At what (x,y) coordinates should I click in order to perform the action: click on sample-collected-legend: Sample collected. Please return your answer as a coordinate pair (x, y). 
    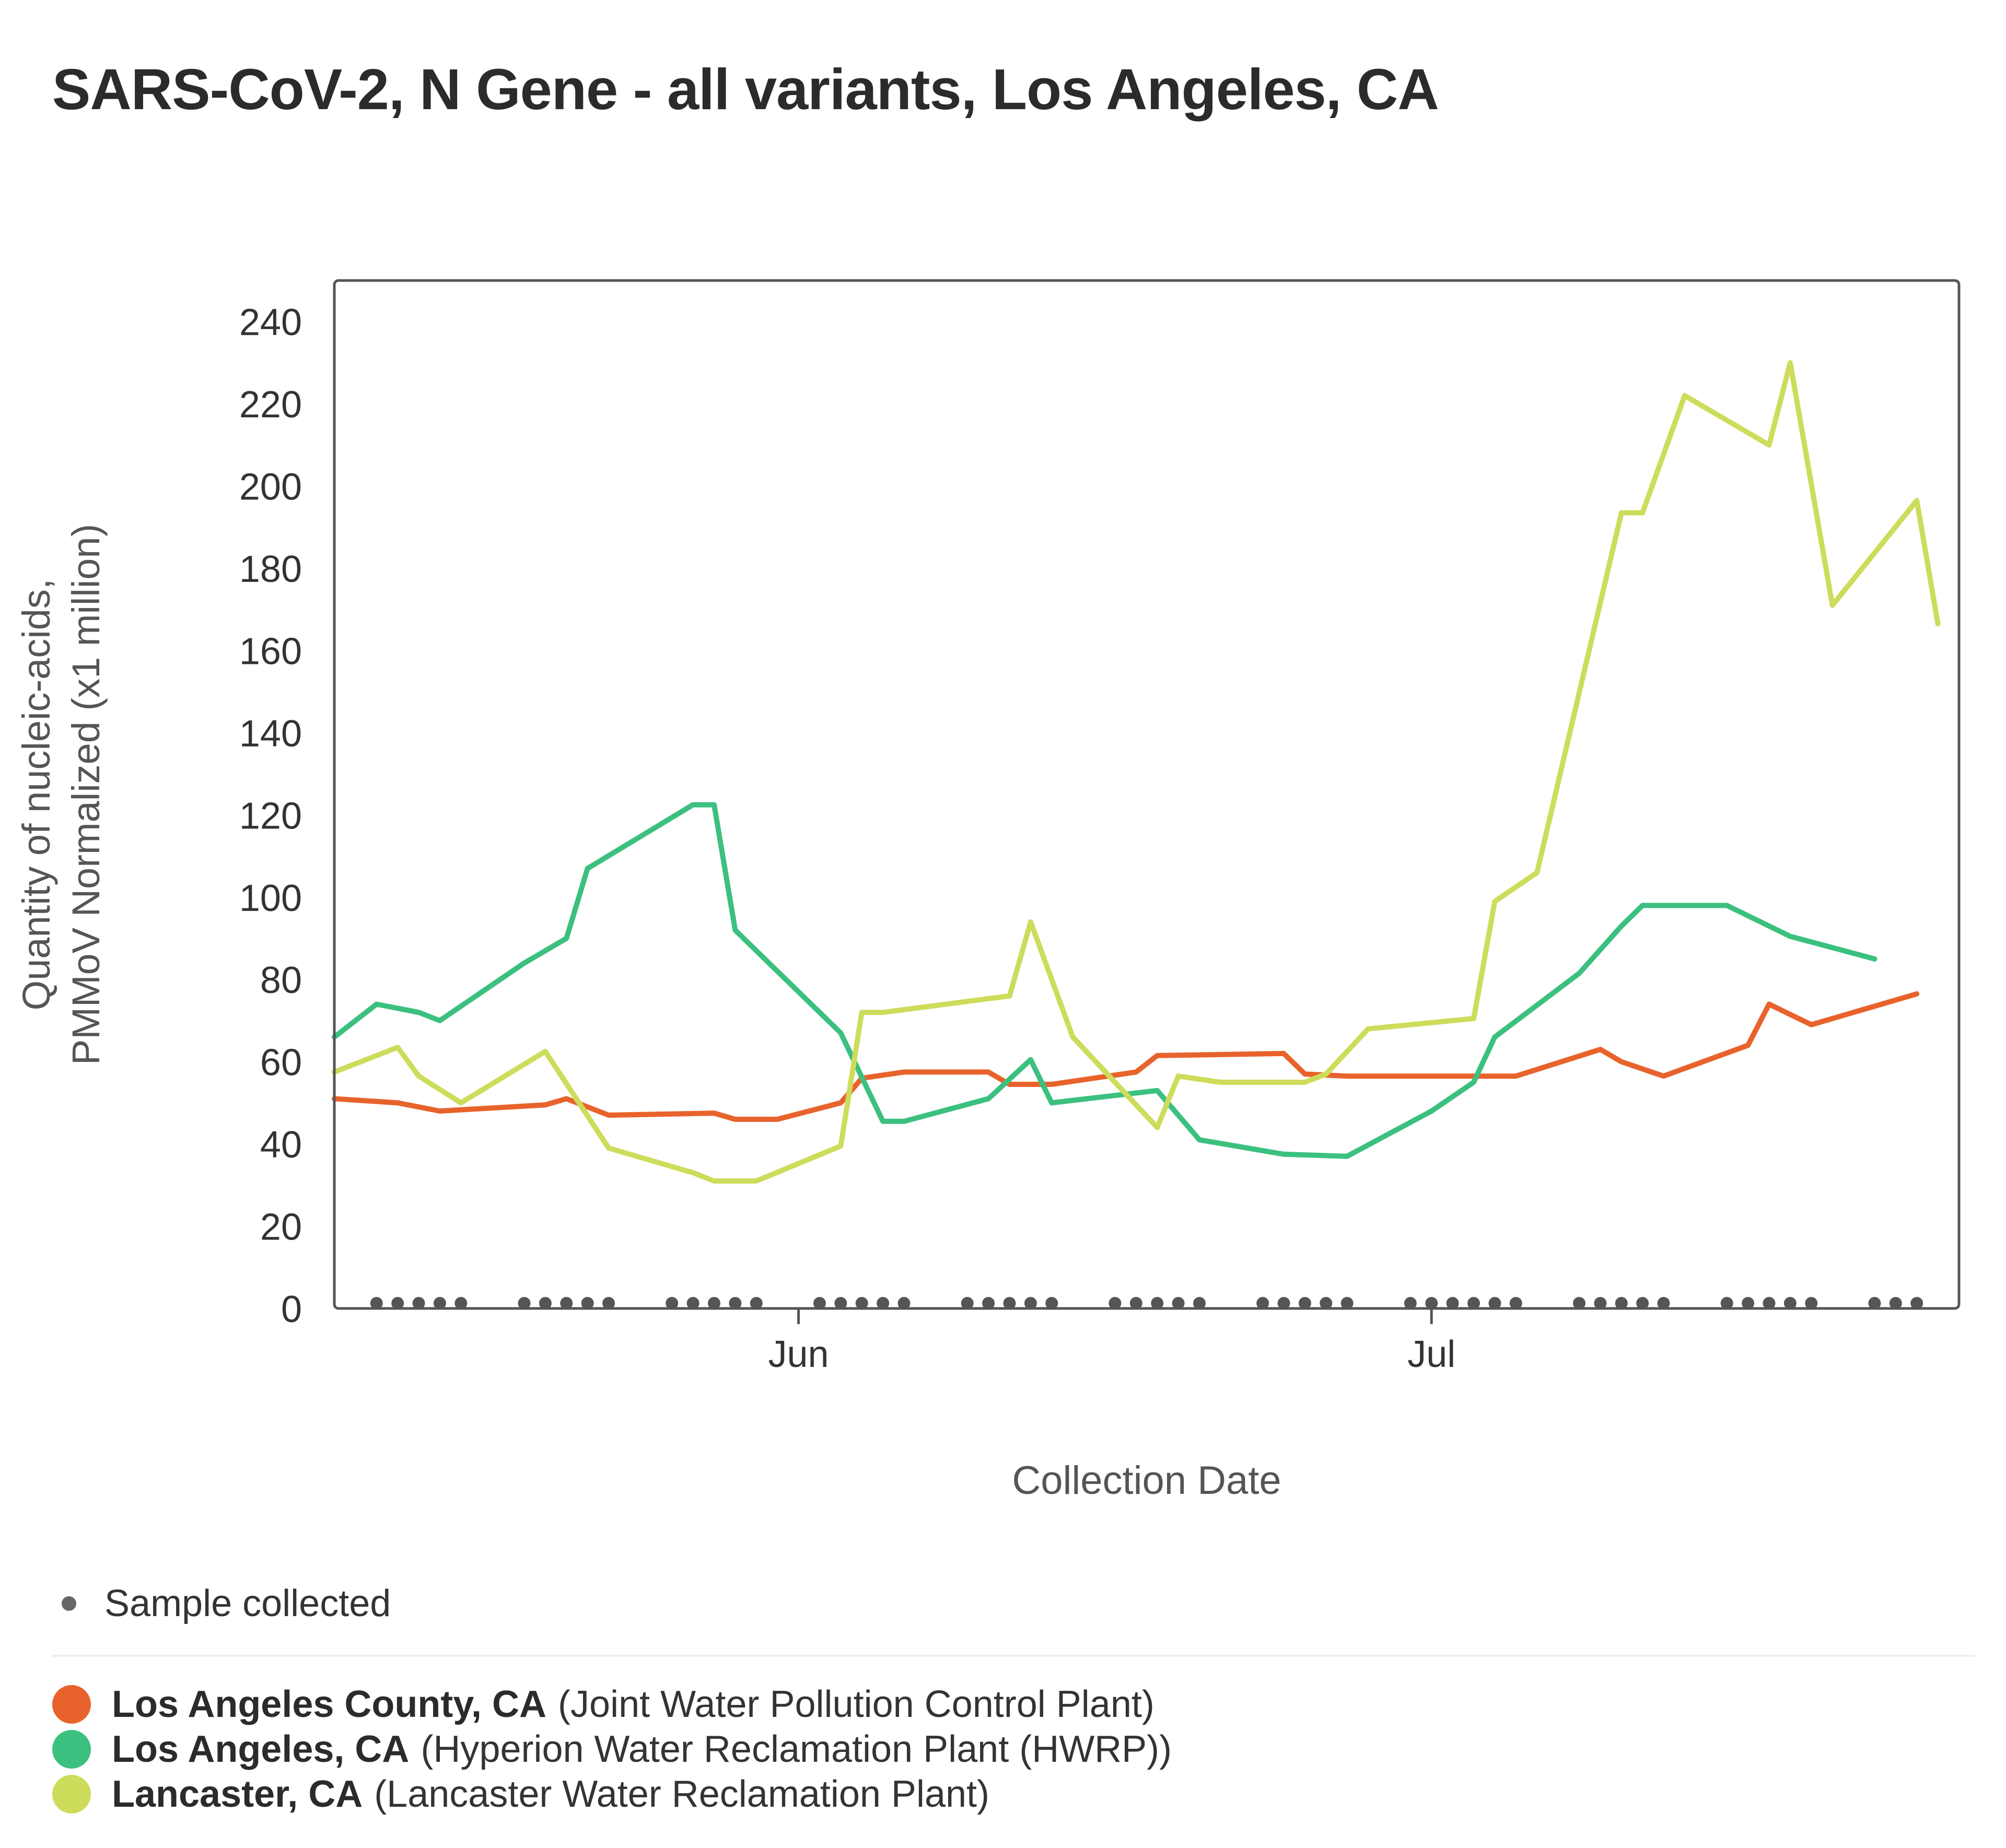
    Looking at the image, I should click on (221, 1603).